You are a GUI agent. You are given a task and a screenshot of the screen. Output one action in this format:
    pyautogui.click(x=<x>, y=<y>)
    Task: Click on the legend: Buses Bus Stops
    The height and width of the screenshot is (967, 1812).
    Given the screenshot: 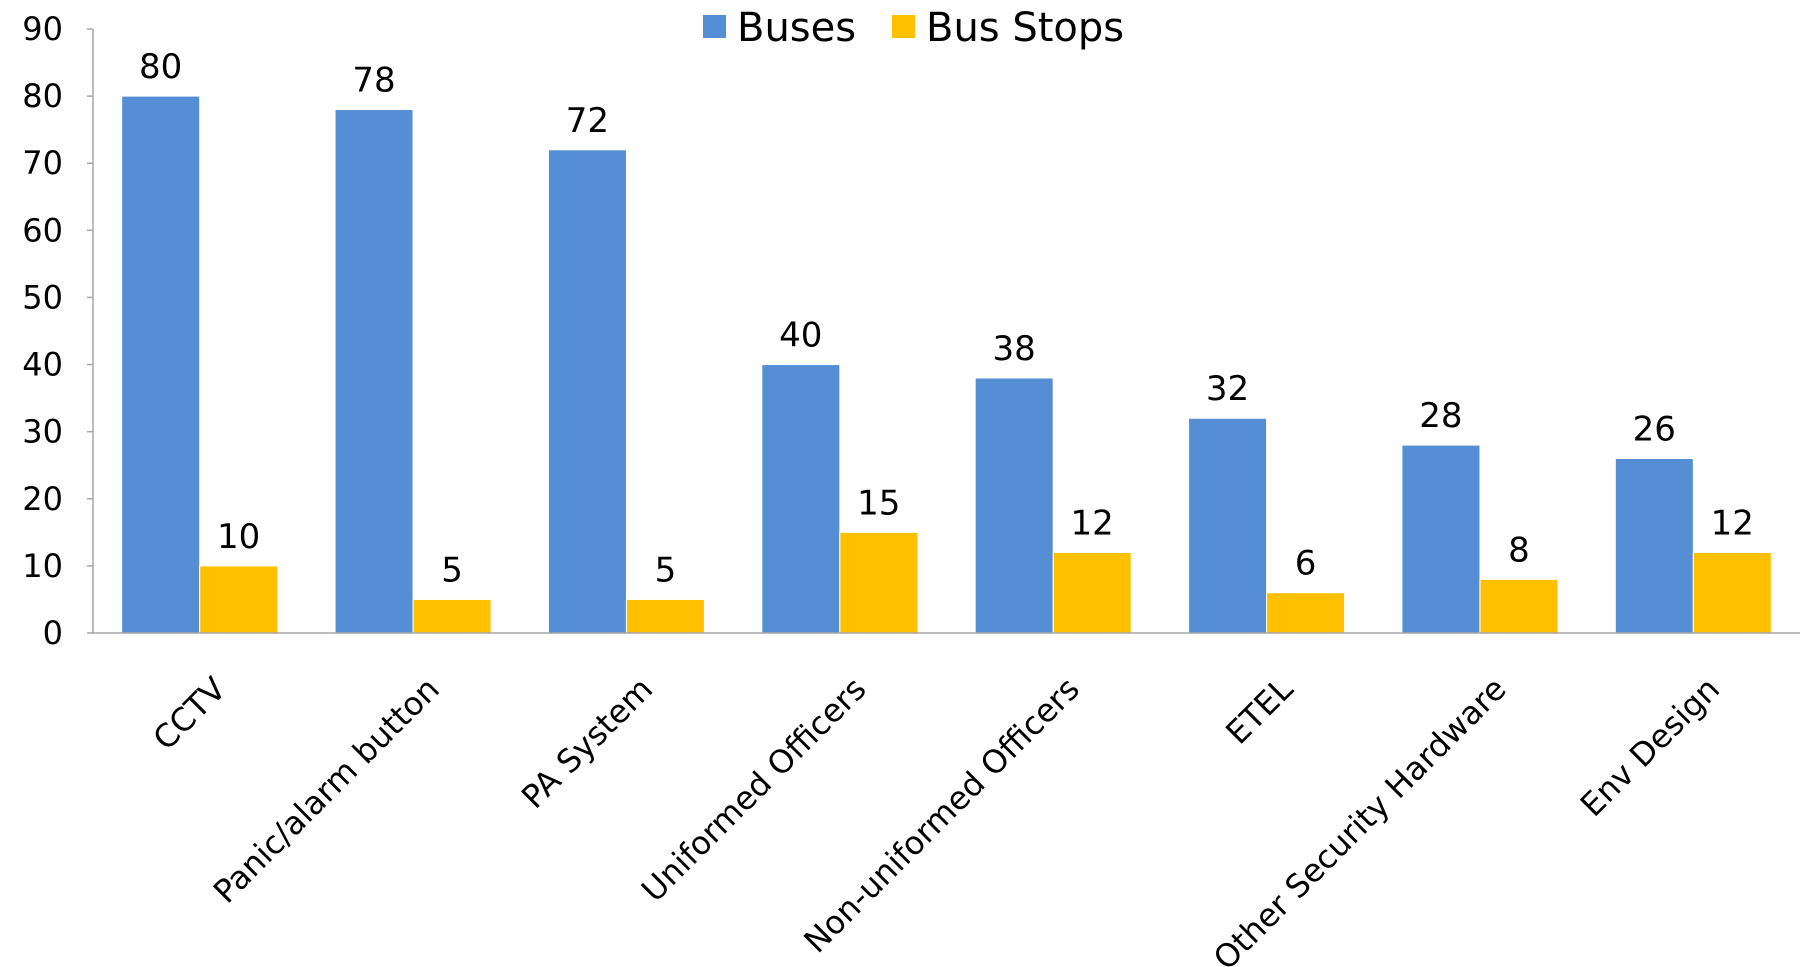 What is the action you would take?
    pyautogui.click(x=913, y=28)
    